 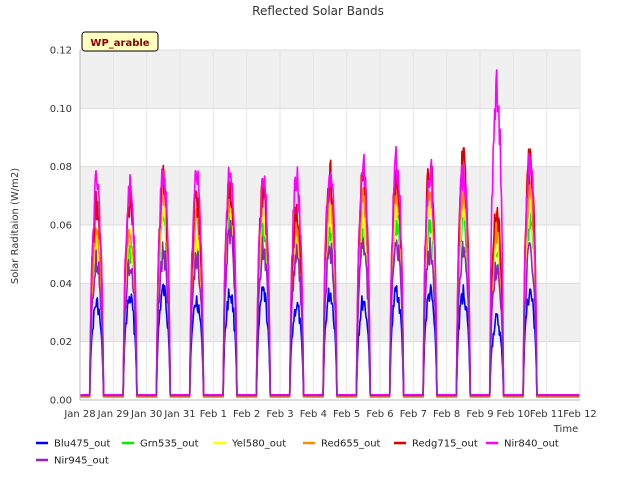 What do you see at coordinates (81, 461) in the screenshot?
I see `legend-label: Nir945_out` at bounding box center [81, 461].